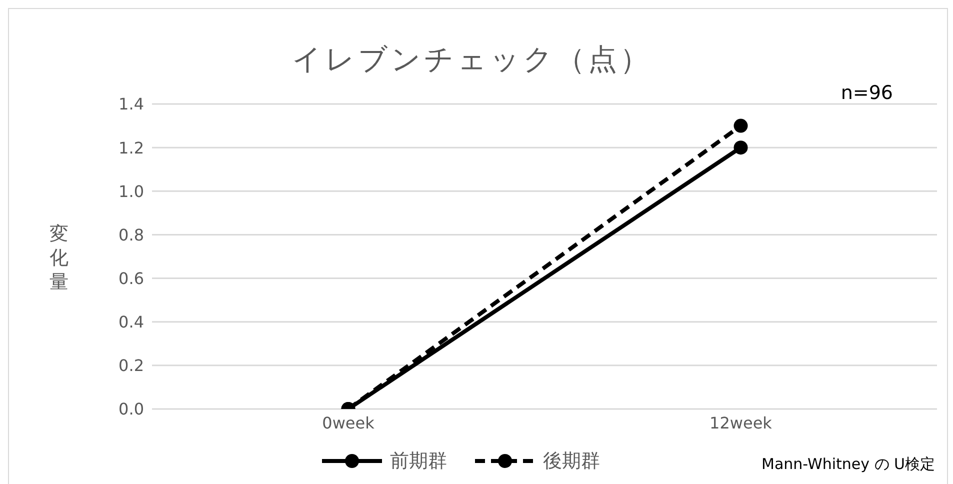 Image resolution: width=953 pixels, height=484 pixels. I want to click on y-tick-label: 0.8, so click(131, 234).